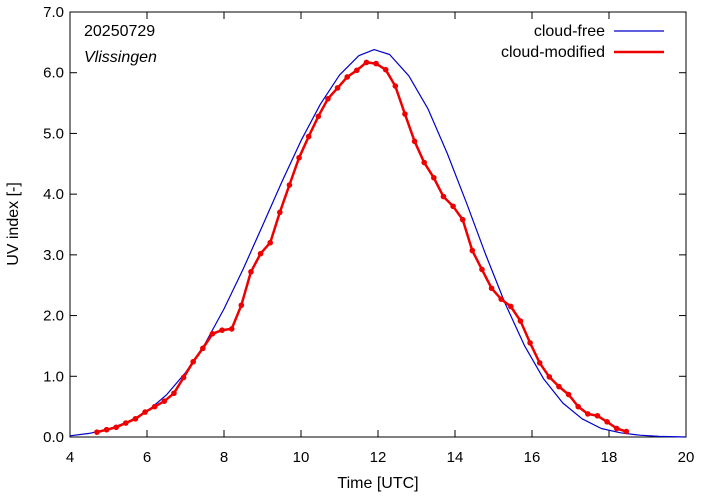 The height and width of the screenshot is (497, 702). Describe the element at coordinates (53, 437) in the screenshot. I see `y-tick-label: 0.0` at that location.